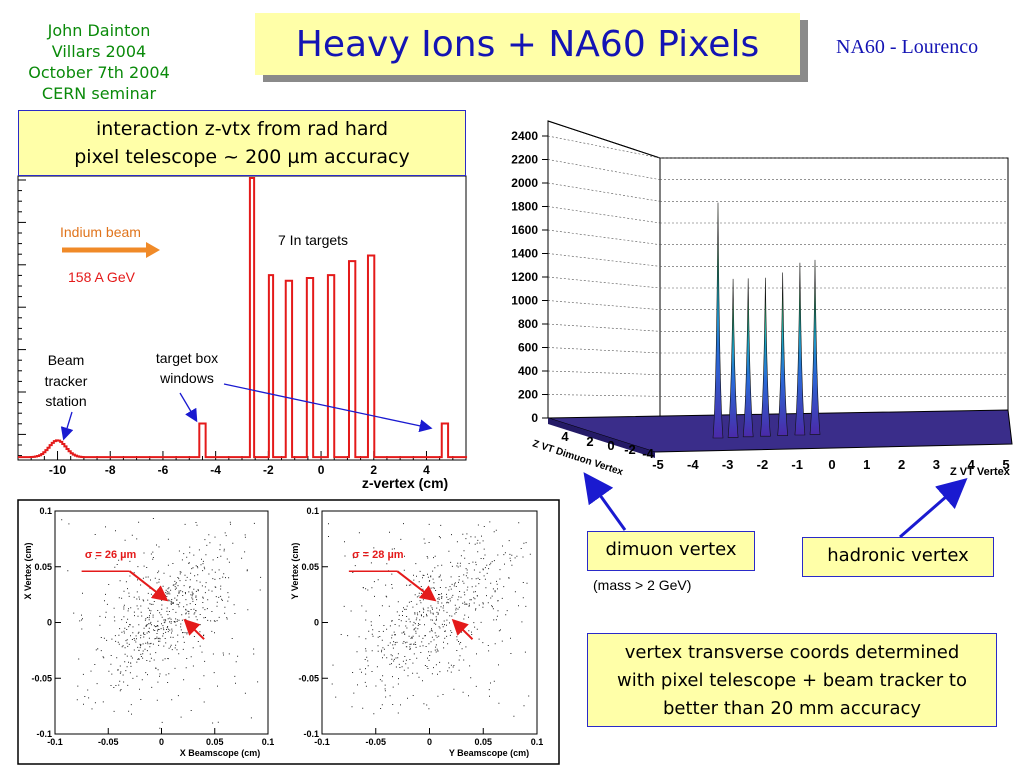  I want to click on hadronic-callout: hadronic vertex, so click(898, 557).